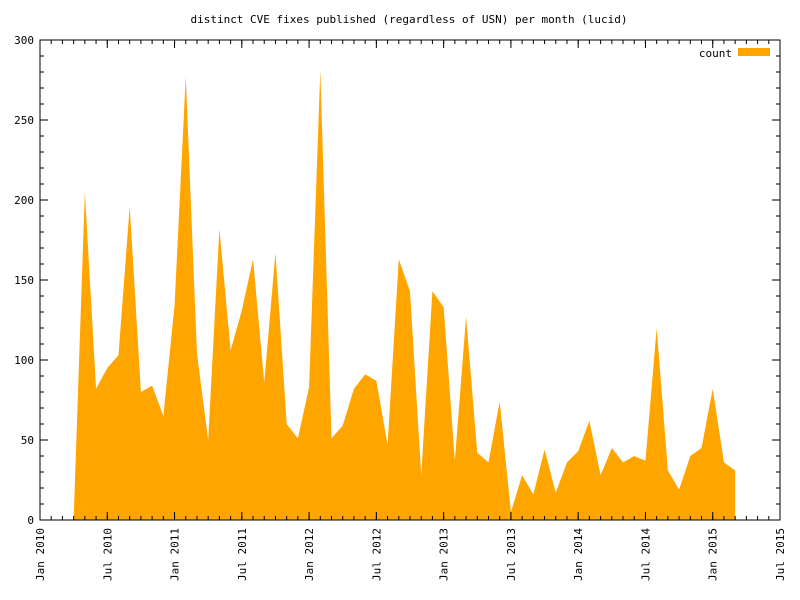 This screenshot has width=800, height=600. Describe the element at coordinates (754, 52) in the screenshot. I see `legend-swatch` at that location.